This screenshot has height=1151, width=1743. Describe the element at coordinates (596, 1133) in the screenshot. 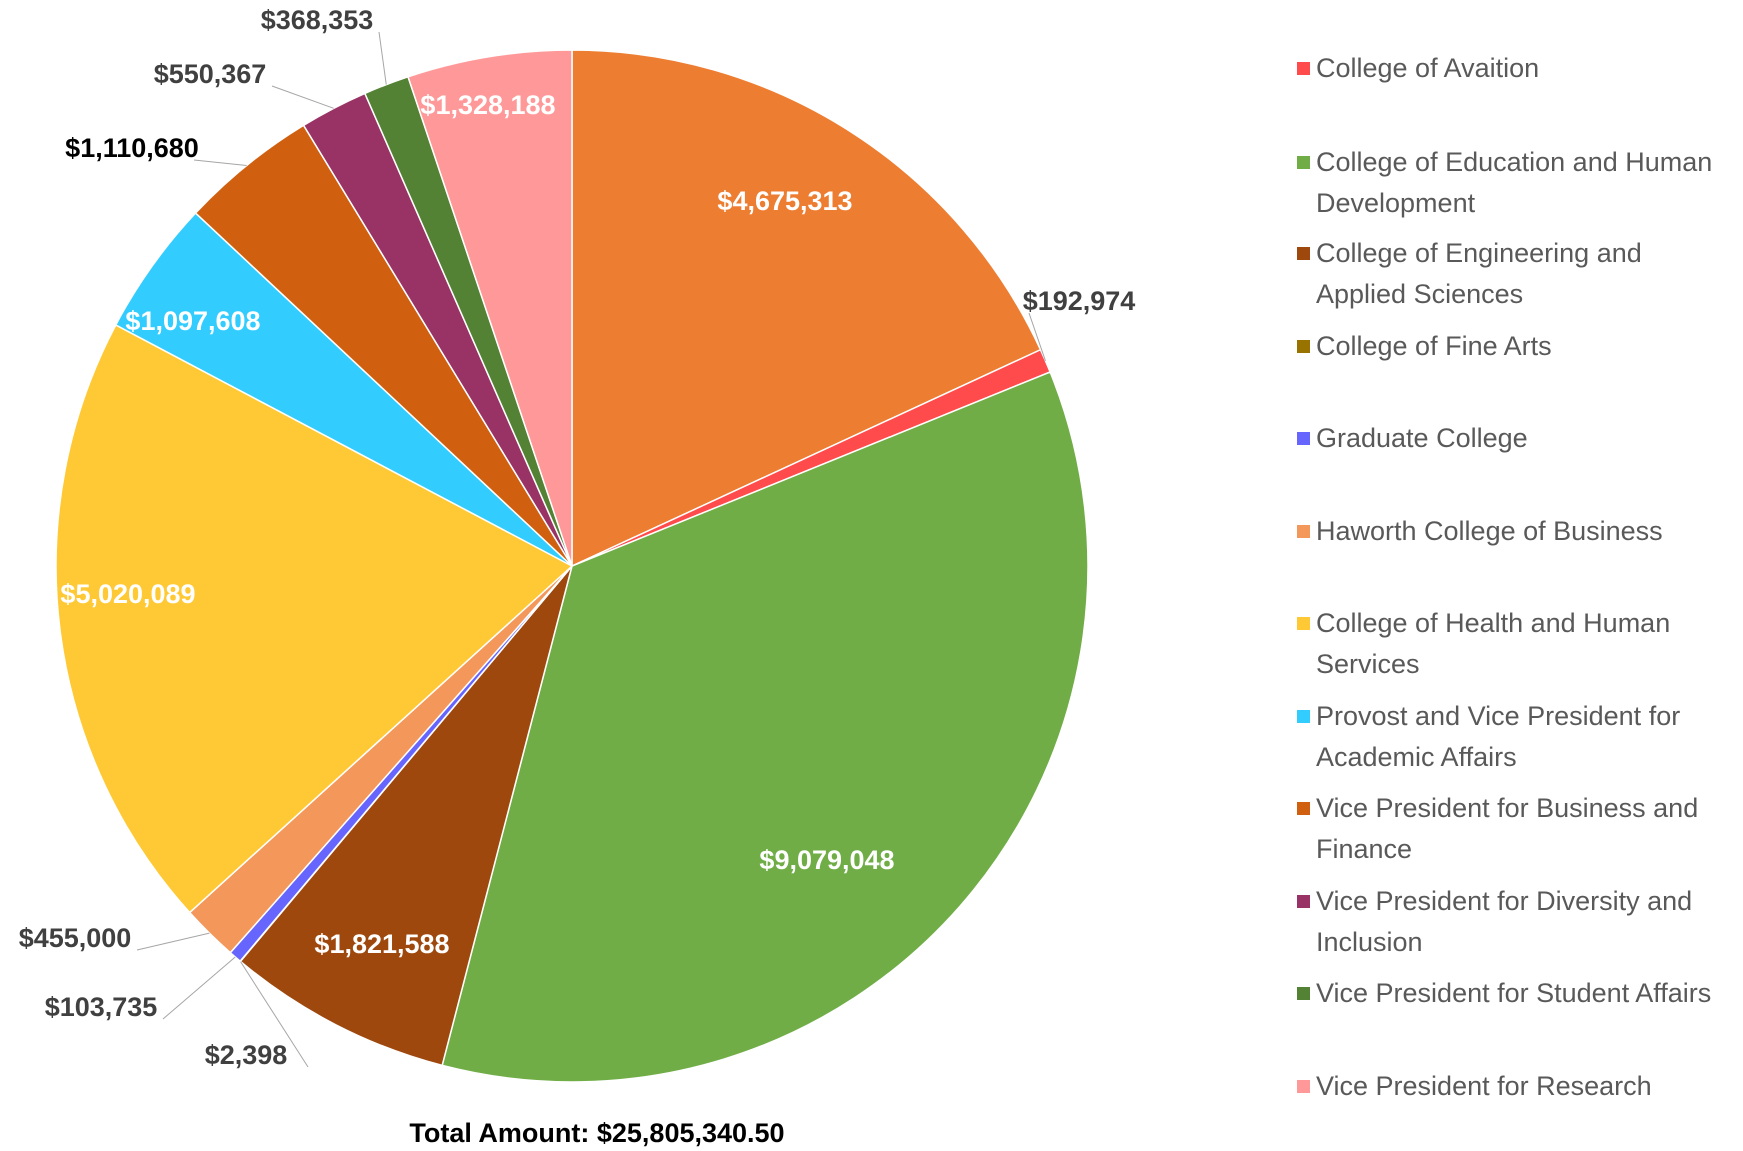

I see `footer: Total Amount: $25,805,340.50` at that location.